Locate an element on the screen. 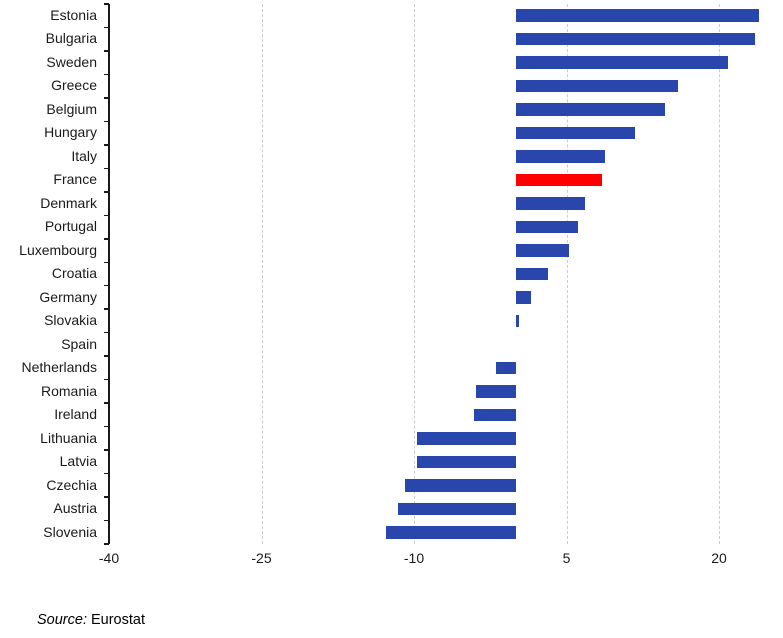 This screenshot has width=783, height=638. x-tick-label--25: -25 is located at coordinates (261, 558).